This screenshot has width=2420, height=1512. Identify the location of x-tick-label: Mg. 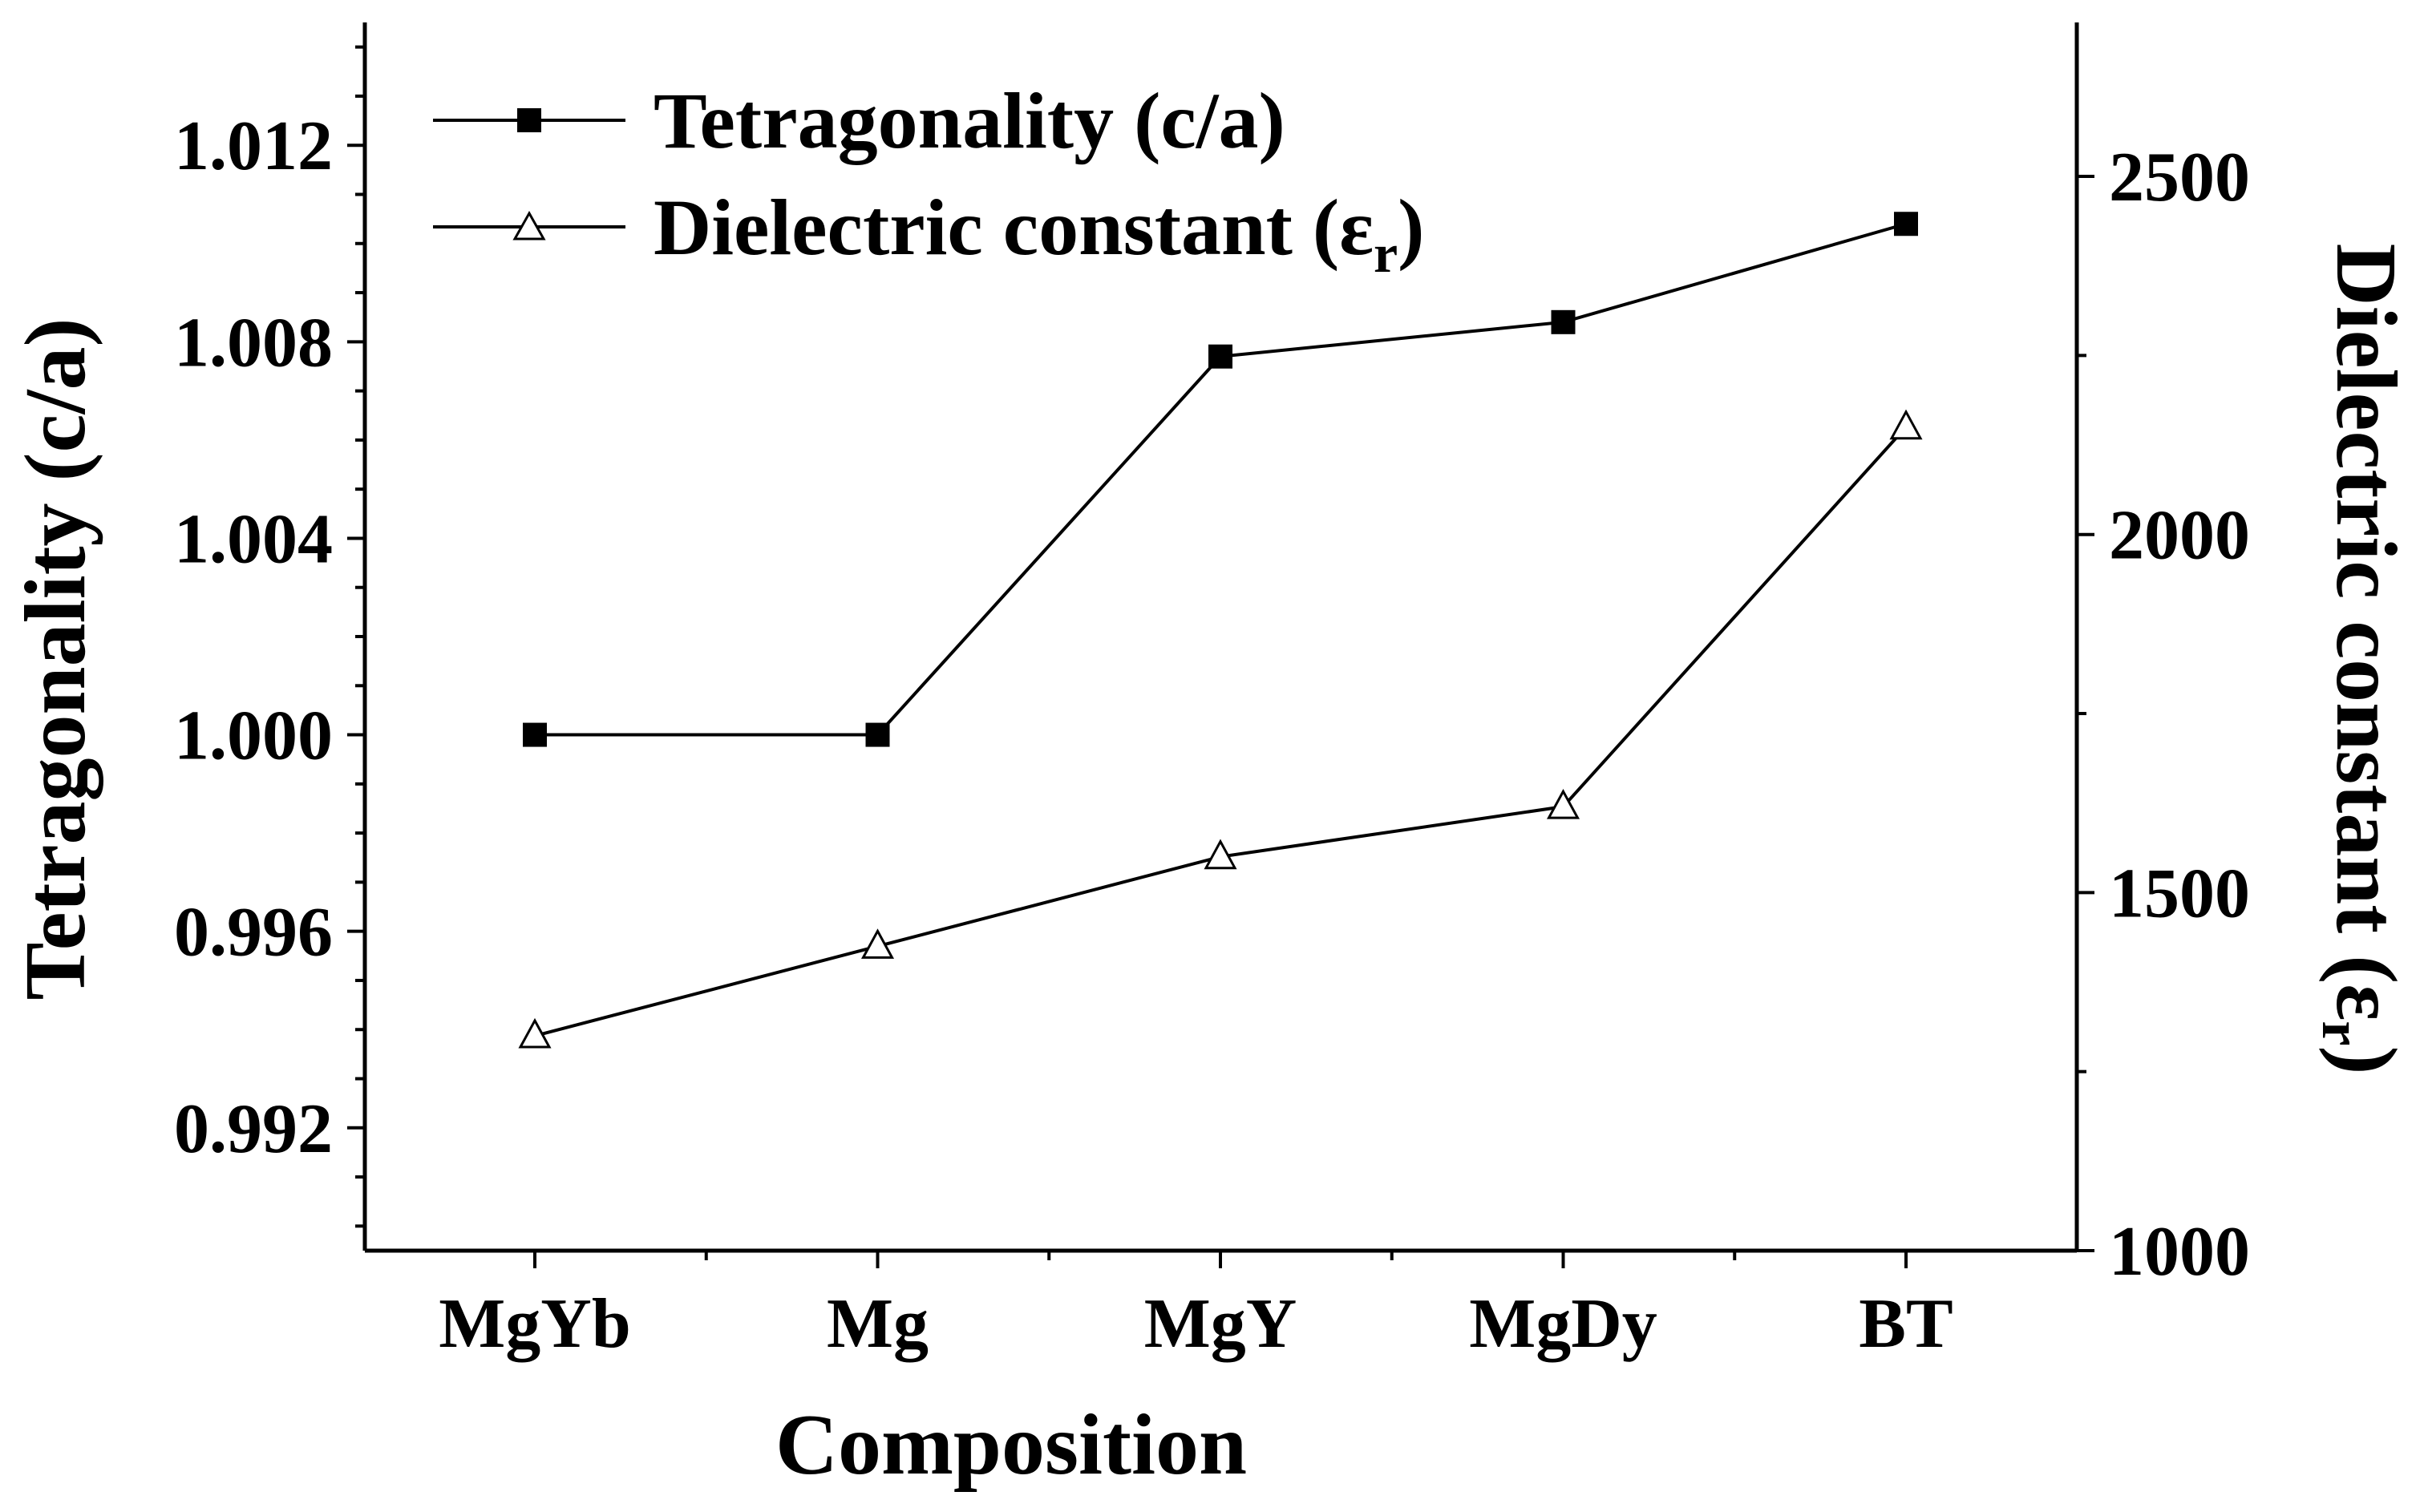
(878, 1324).